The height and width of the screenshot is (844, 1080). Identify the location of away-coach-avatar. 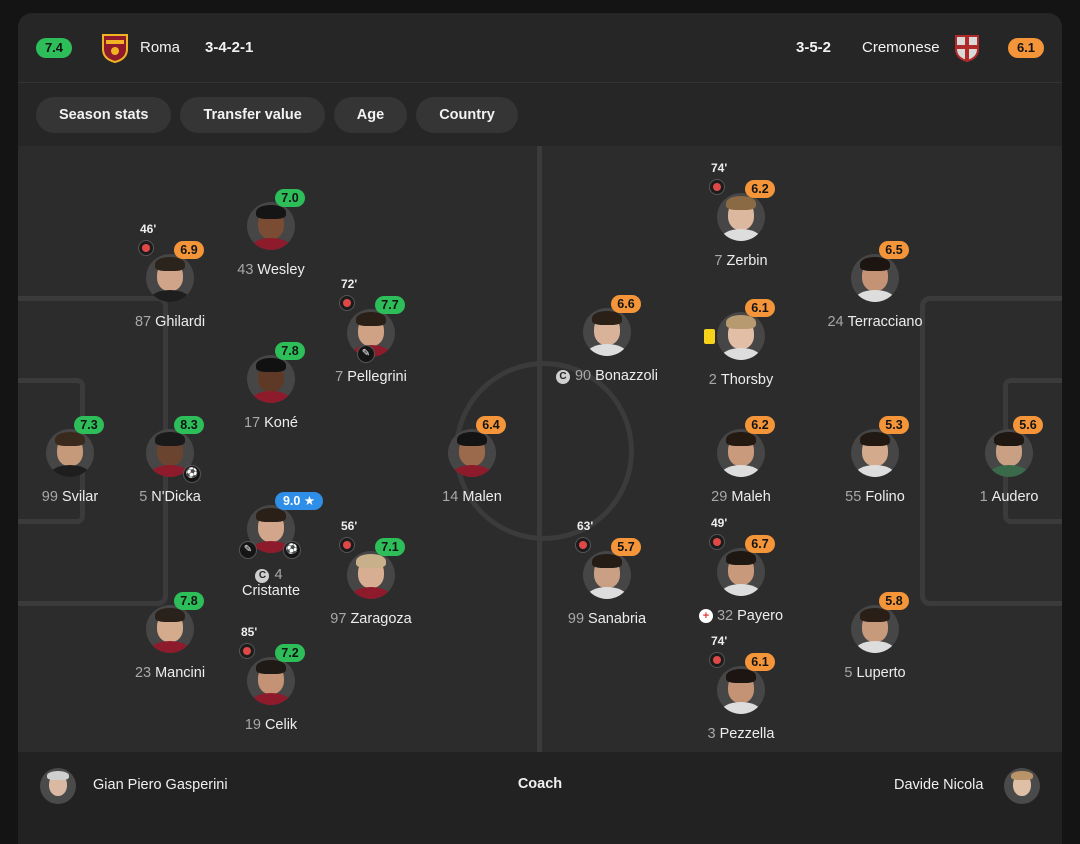
(1022, 786).